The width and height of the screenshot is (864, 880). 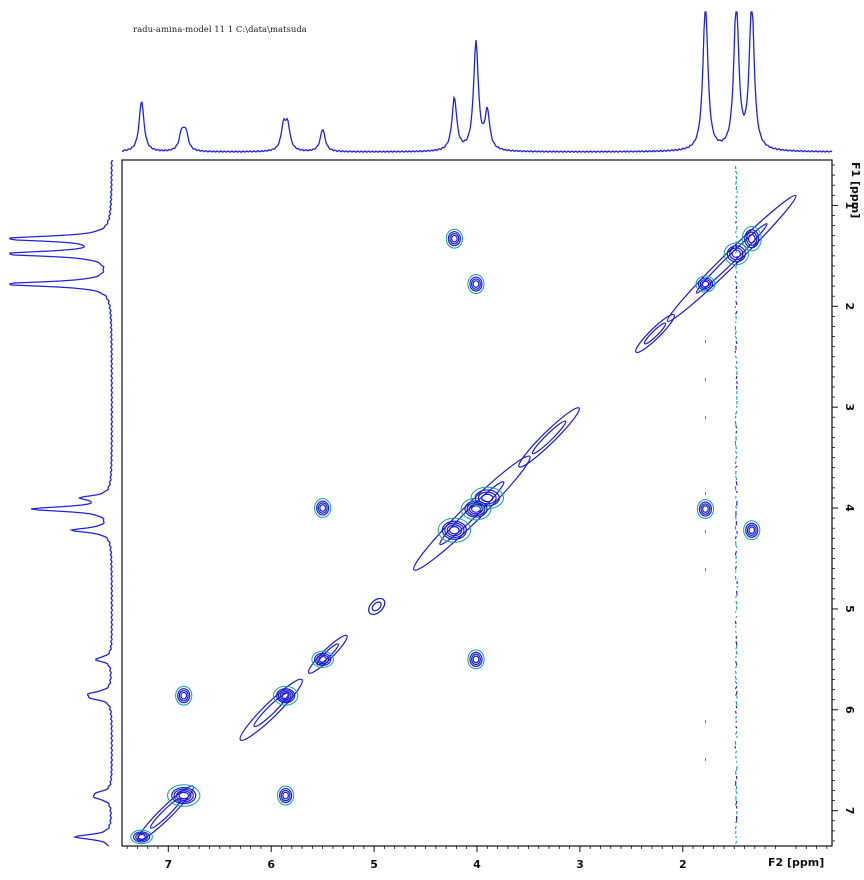 I want to click on f1-axis-label: F1 [ppm], so click(x=855, y=190).